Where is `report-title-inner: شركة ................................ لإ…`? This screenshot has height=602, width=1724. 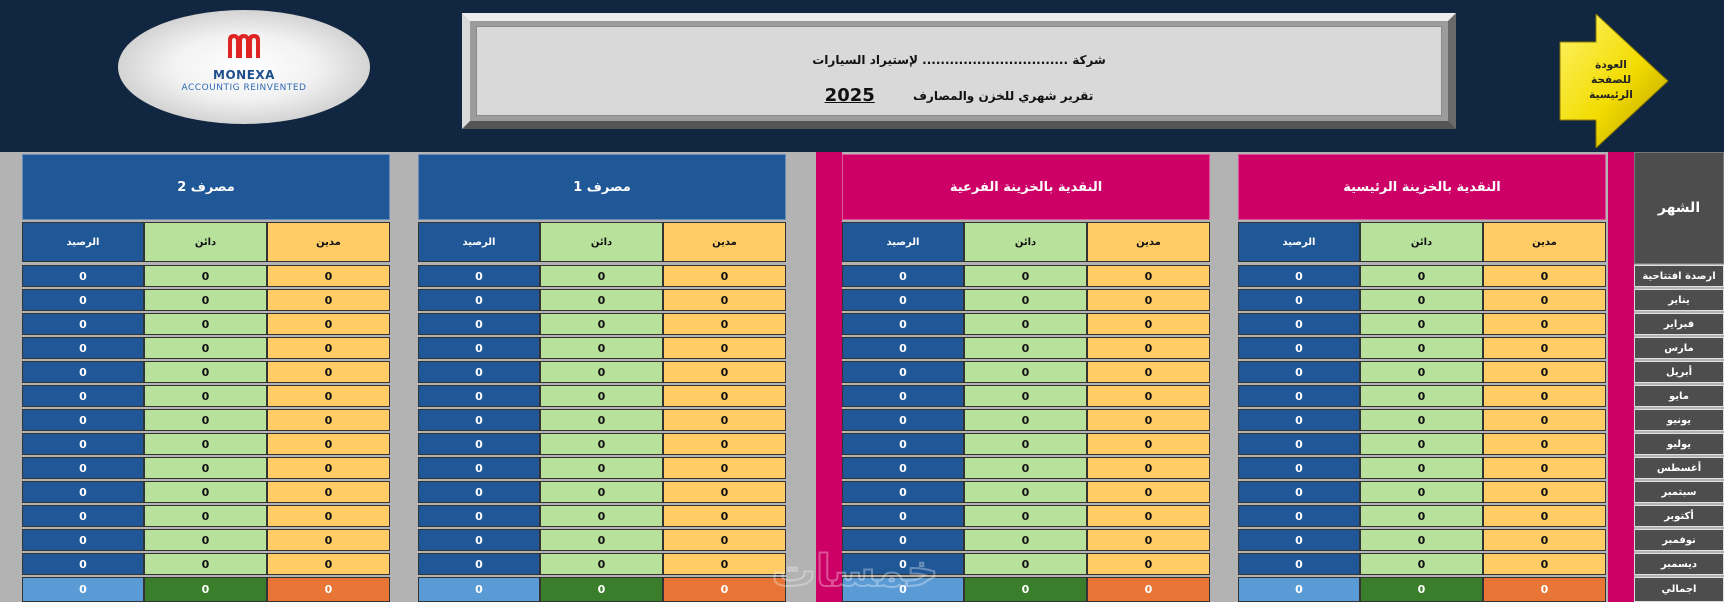
report-title-inner: شركة ................................ لإ… is located at coordinates (959, 71).